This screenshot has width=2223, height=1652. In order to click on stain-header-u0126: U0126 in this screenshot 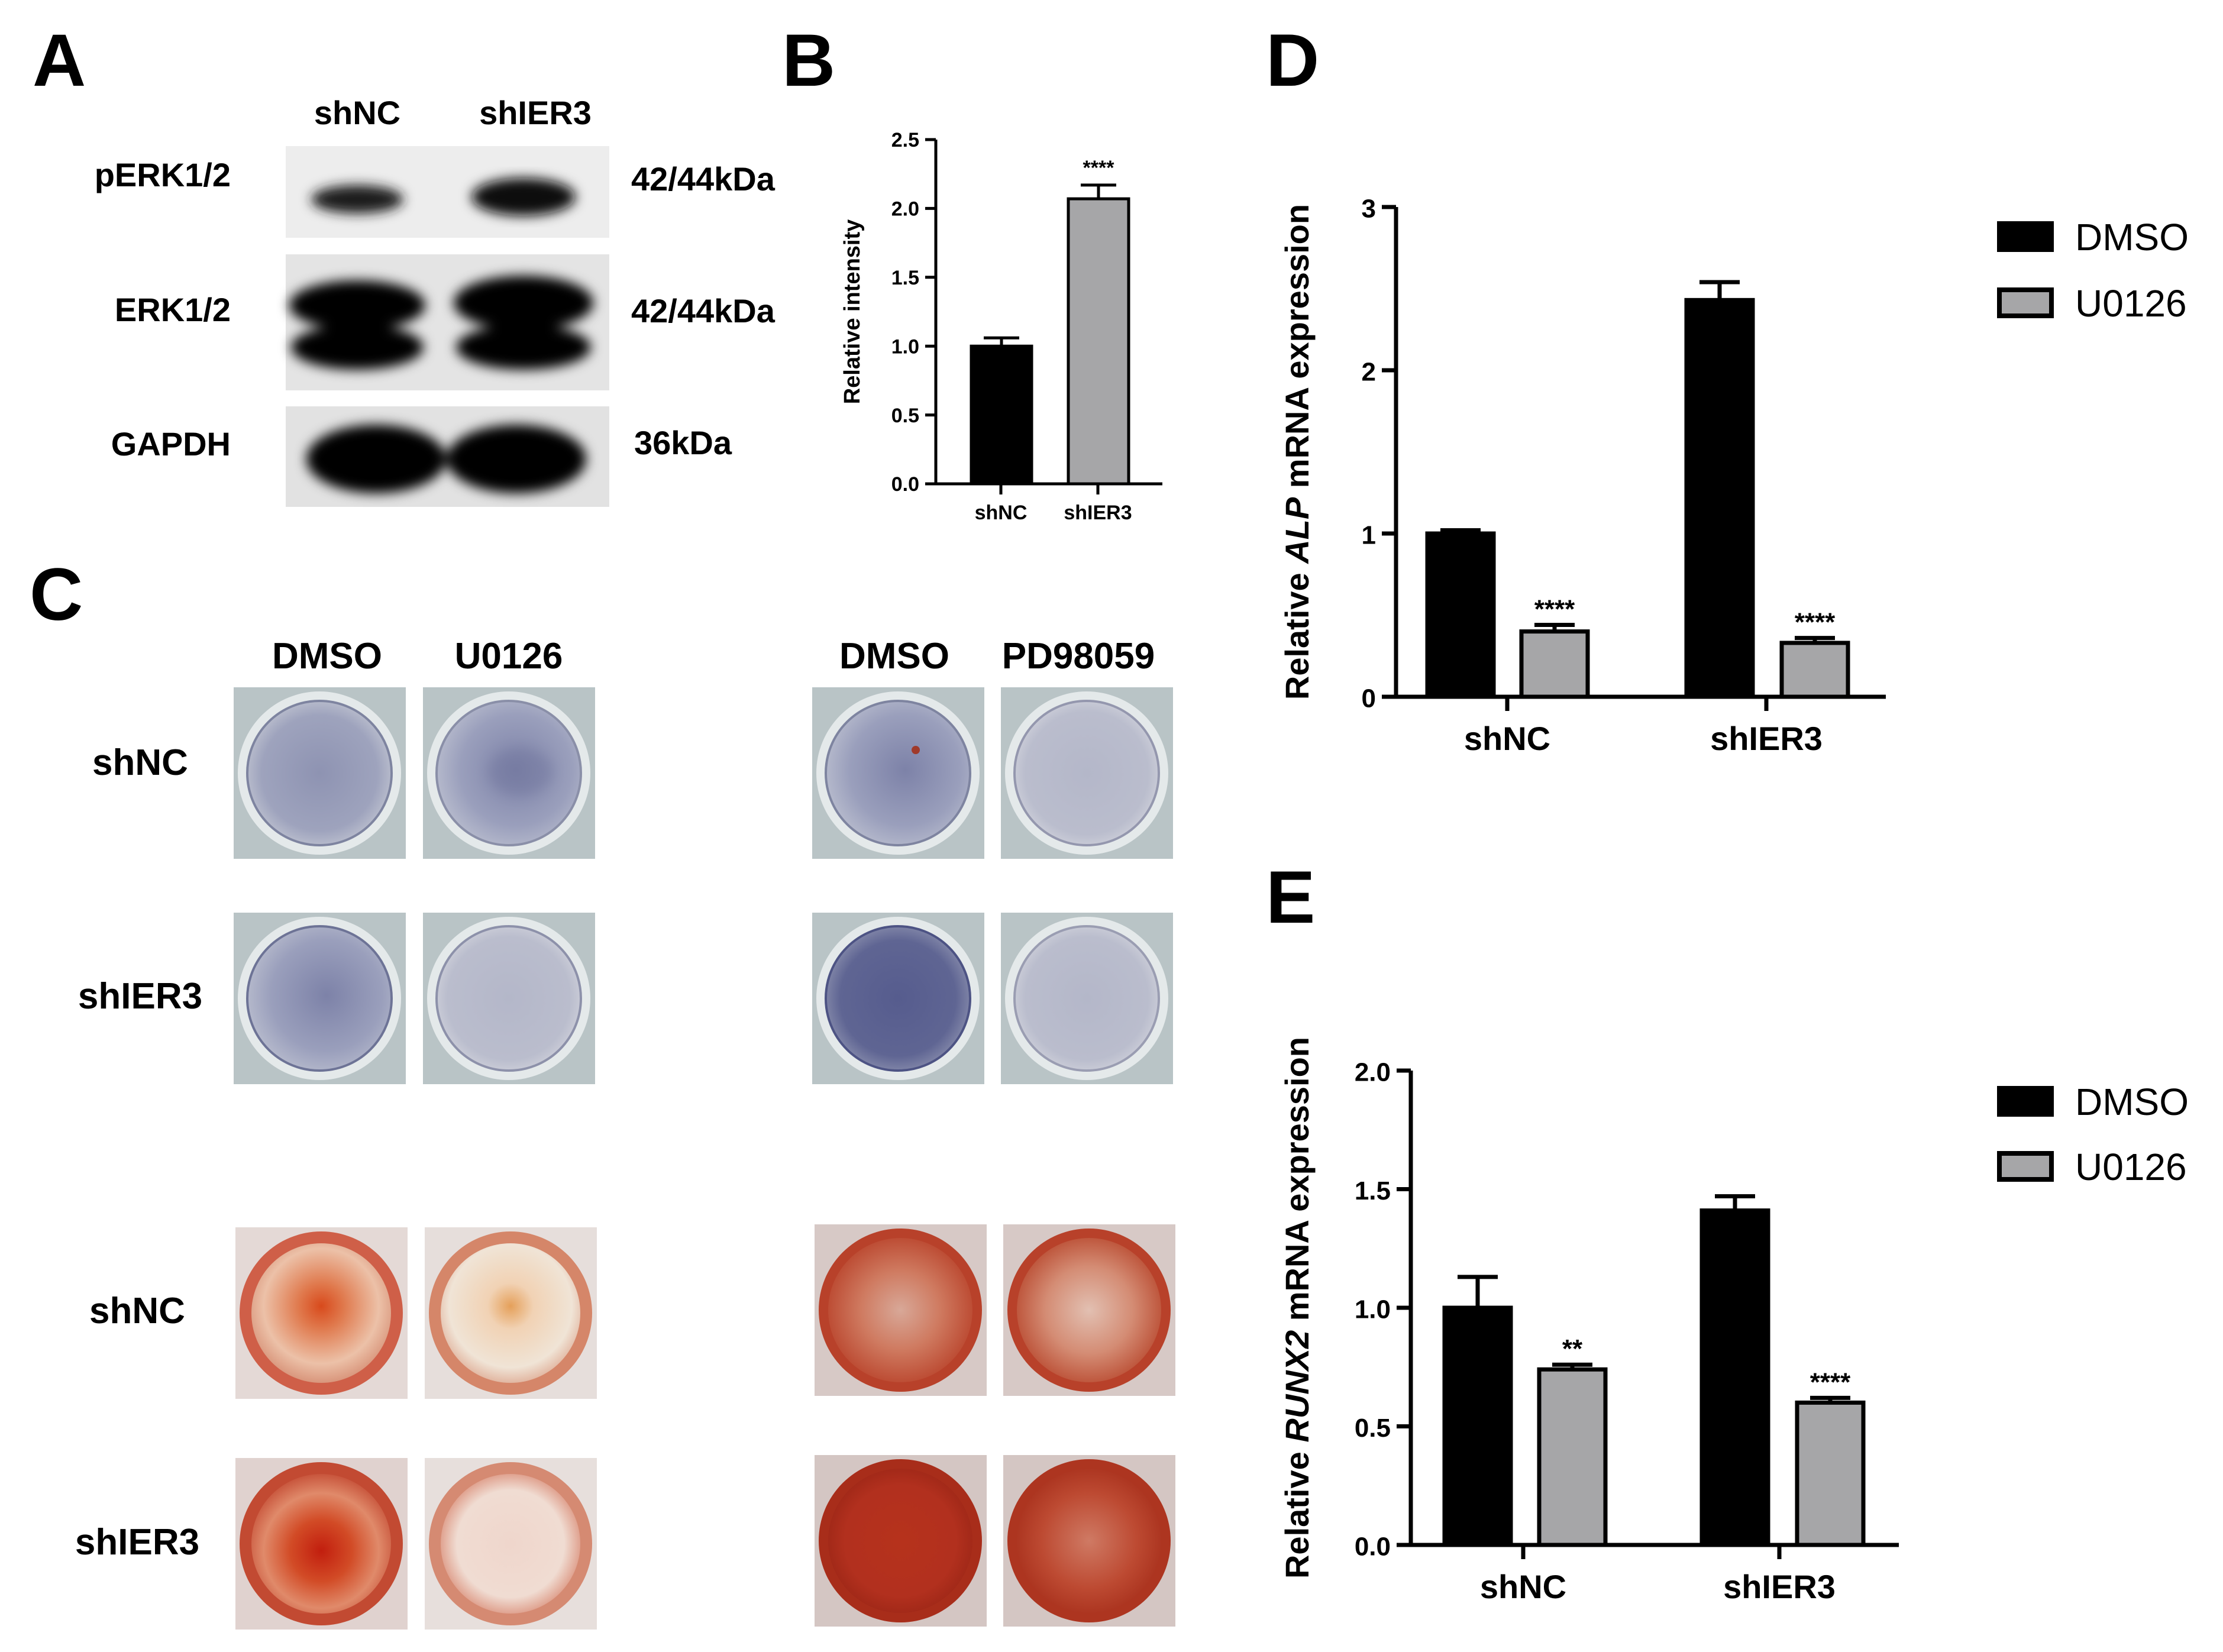, I will do `click(509, 656)`.